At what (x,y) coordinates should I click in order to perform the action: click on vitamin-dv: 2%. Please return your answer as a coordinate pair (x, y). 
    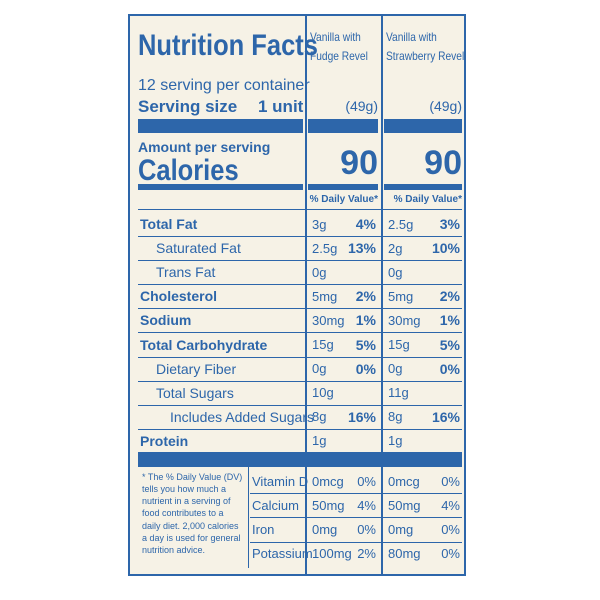
    Looking at the image, I should click on (366, 554).